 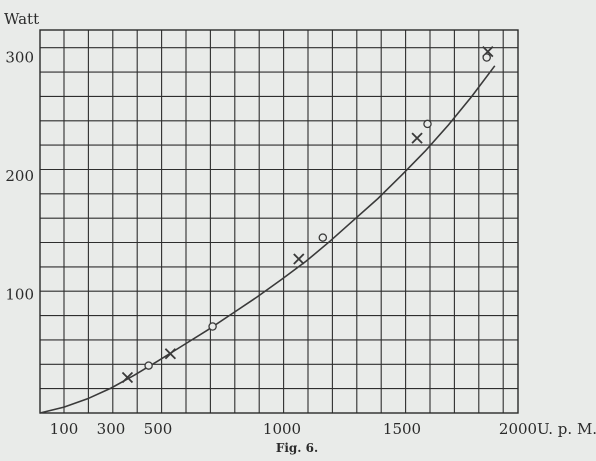 I want to click on y-tick-label: 300, so click(x=19, y=58).